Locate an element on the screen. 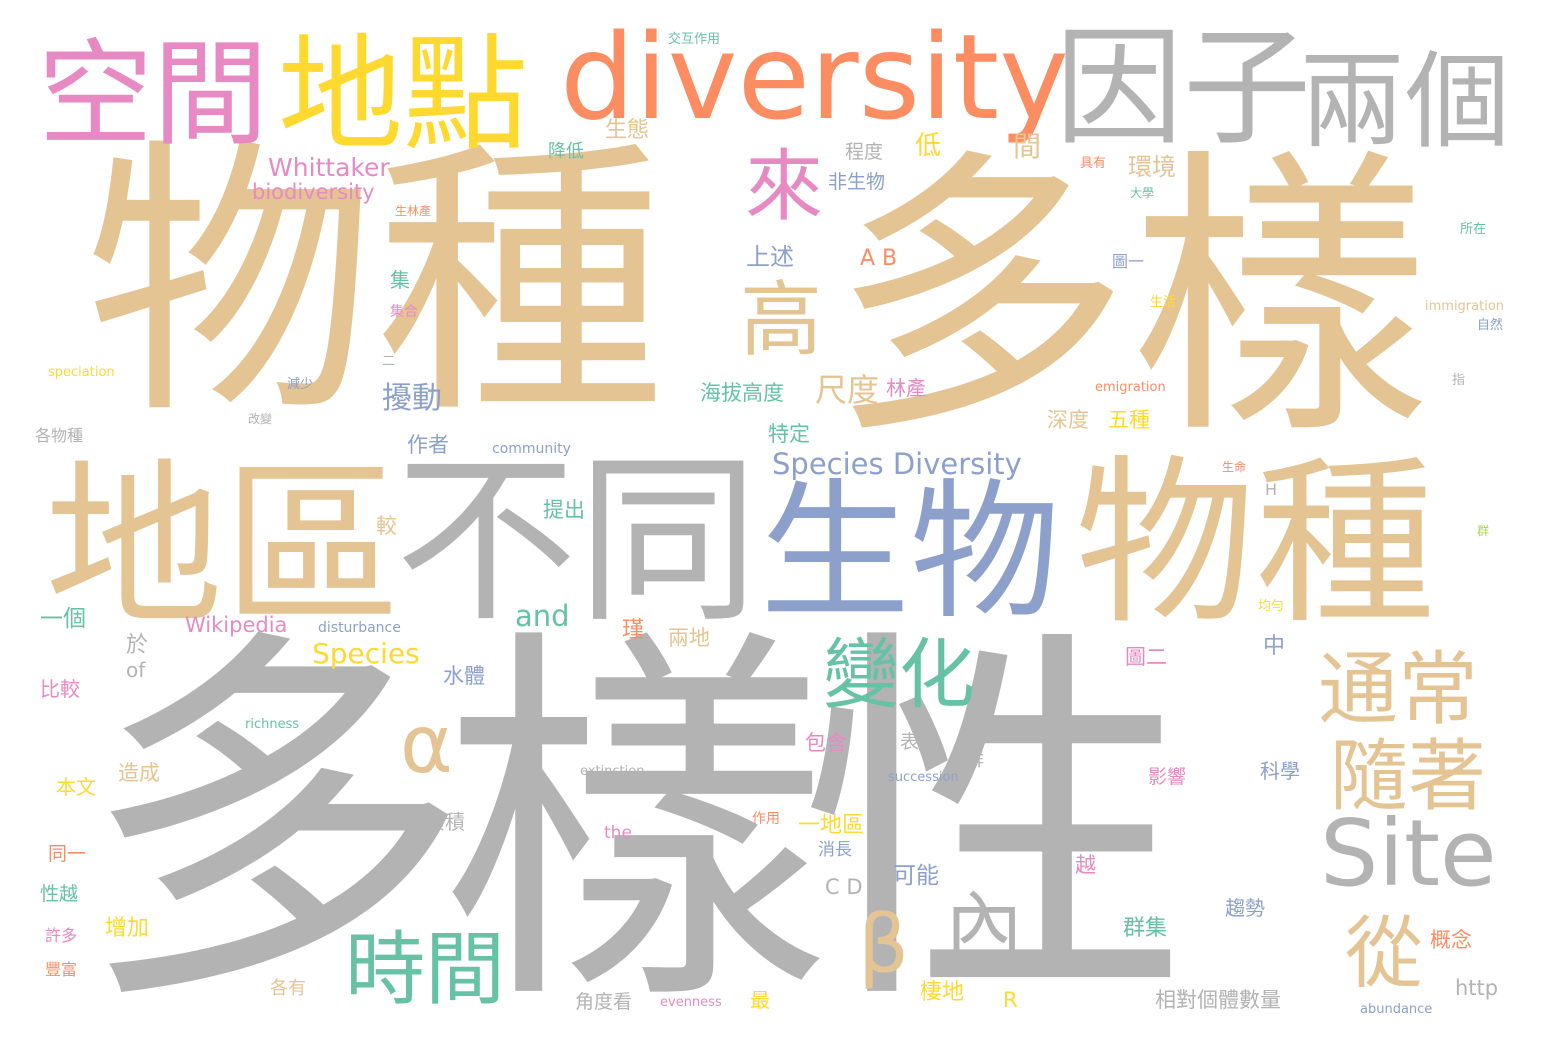  word-keneng: 可能 is located at coordinates (916, 876).